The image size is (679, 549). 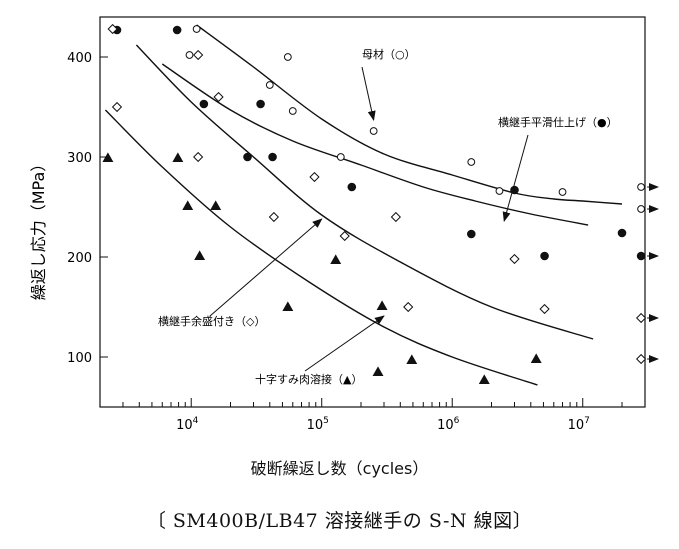 What do you see at coordinates (79, 158) in the screenshot?
I see `y-tick-label: 300` at bounding box center [79, 158].